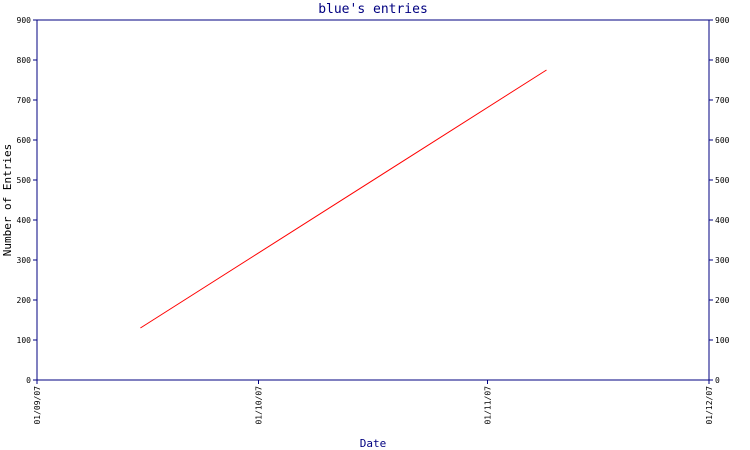 The image size is (750, 450). I want to click on y-tick-label-right: 400, so click(722, 220).